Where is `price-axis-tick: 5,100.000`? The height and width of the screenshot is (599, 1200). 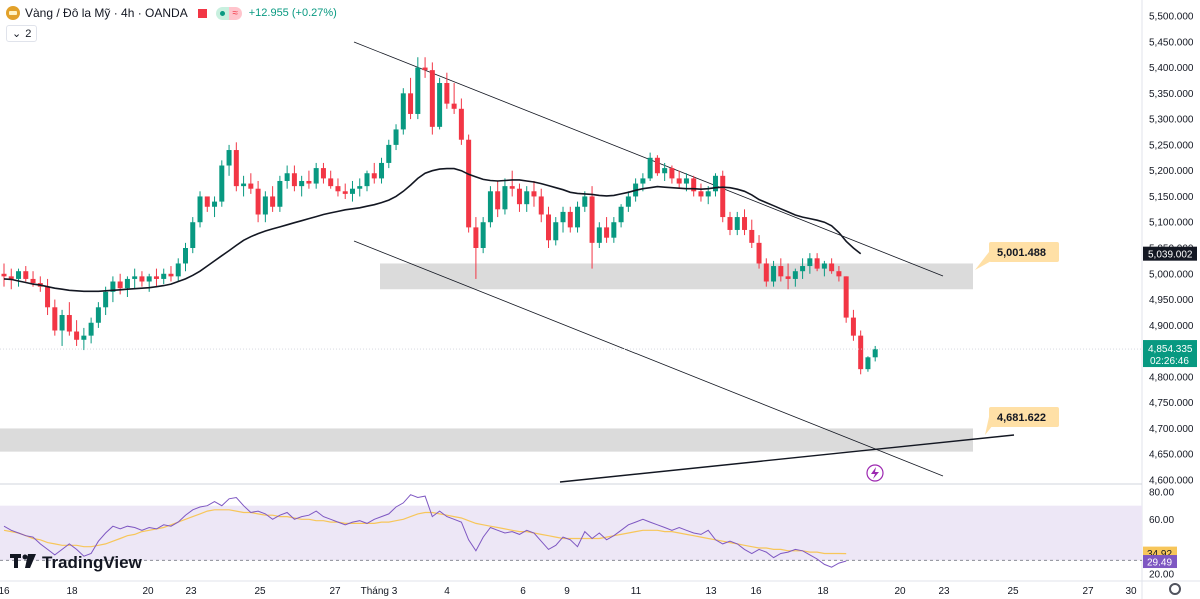
price-axis-tick: 5,100.000 is located at coordinates (1171, 223).